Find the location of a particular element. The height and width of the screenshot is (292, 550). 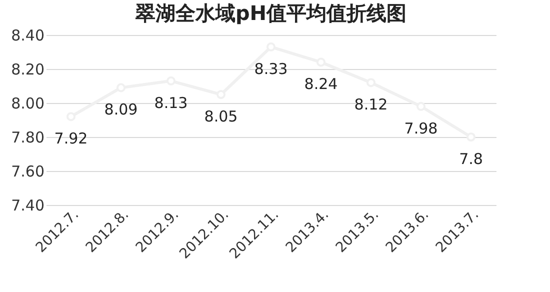

y-tick-label: 8.00 is located at coordinates (27, 103).